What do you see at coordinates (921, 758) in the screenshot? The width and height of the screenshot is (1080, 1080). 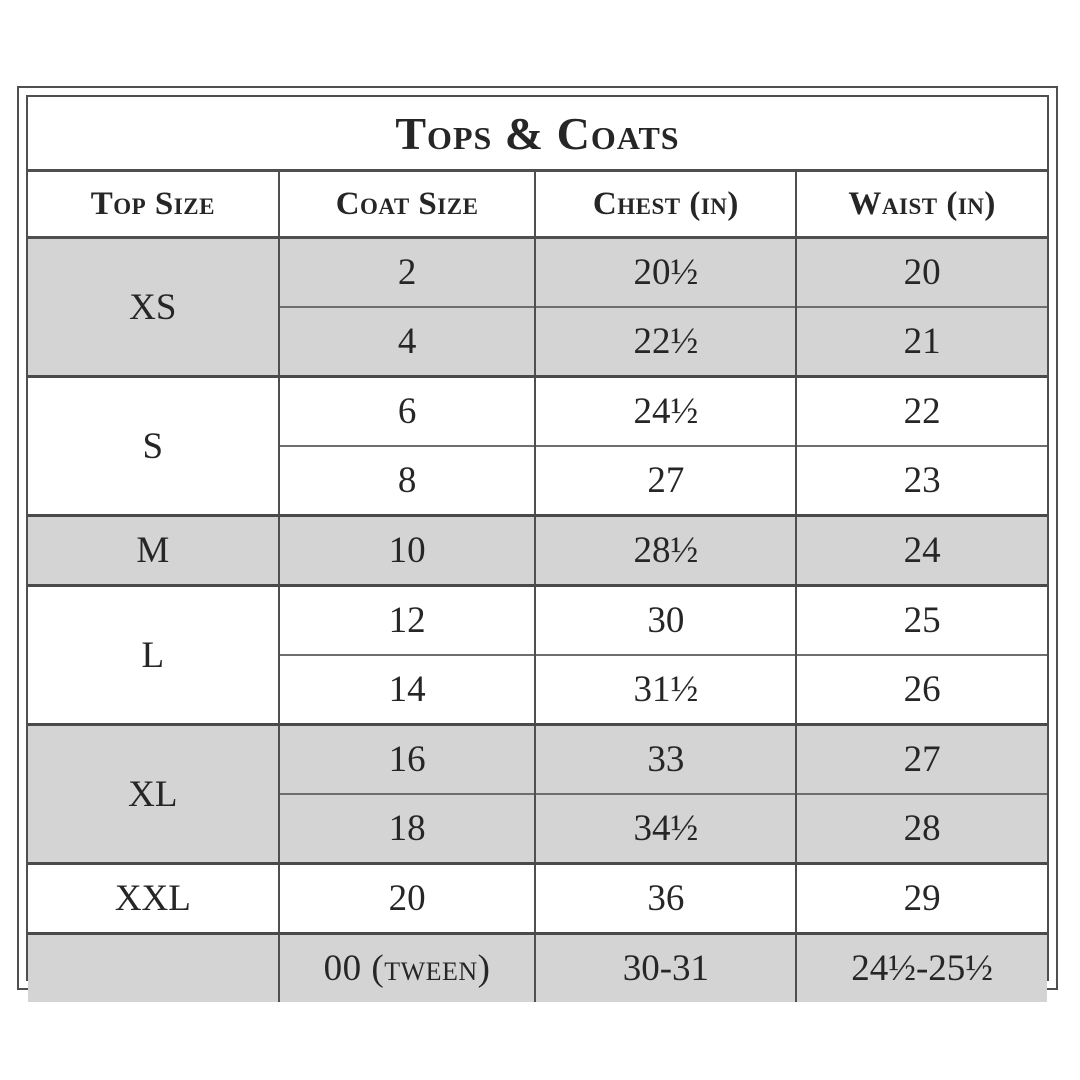 I see `waist-cell: 27` at bounding box center [921, 758].